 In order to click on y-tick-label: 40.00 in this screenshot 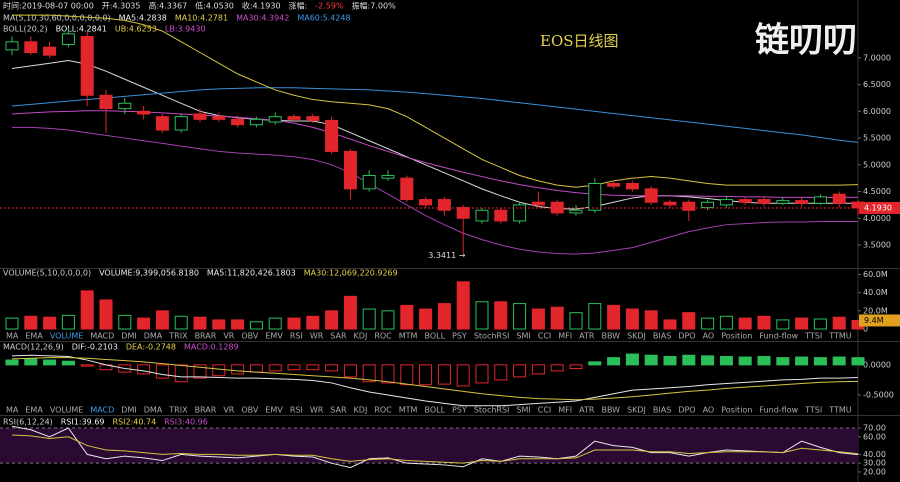, I will do `click(874, 454)`.